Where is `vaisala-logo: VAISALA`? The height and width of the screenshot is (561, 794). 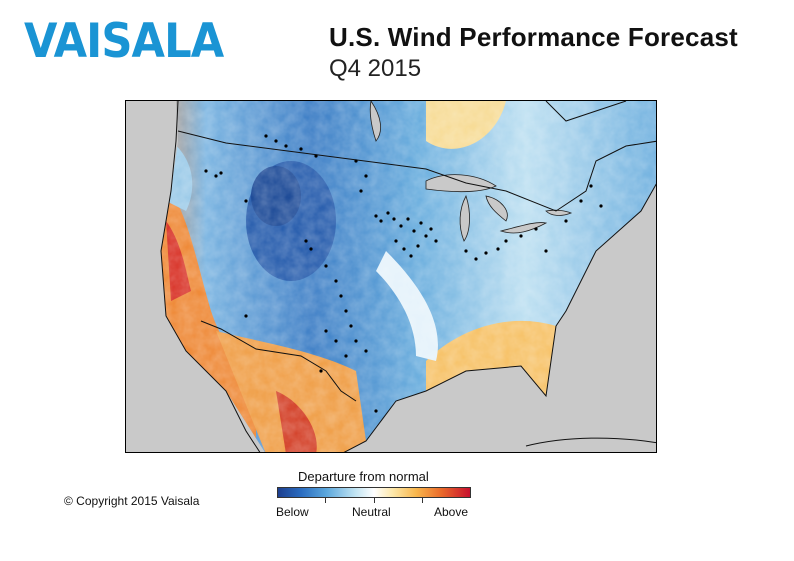 vaisala-logo: VAISALA is located at coordinates (124, 41).